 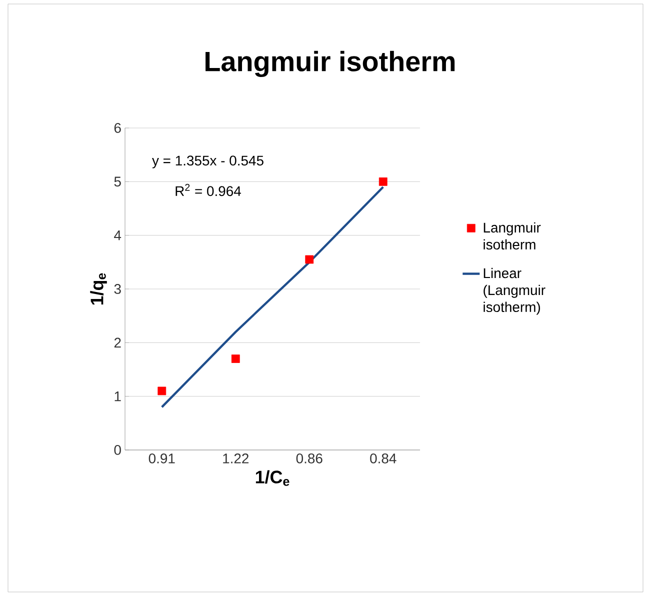 What do you see at coordinates (98, 289) in the screenshot?
I see `y-axis-title: 1/q$_{e}$` at bounding box center [98, 289].